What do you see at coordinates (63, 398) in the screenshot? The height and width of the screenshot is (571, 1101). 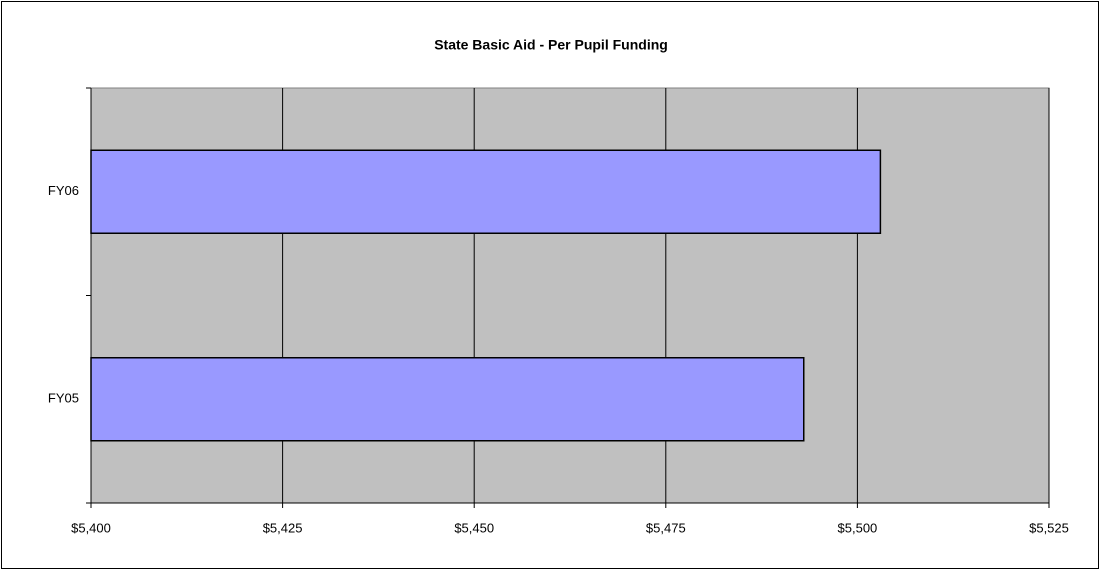 I see `y-tick-label: FY05` at bounding box center [63, 398].